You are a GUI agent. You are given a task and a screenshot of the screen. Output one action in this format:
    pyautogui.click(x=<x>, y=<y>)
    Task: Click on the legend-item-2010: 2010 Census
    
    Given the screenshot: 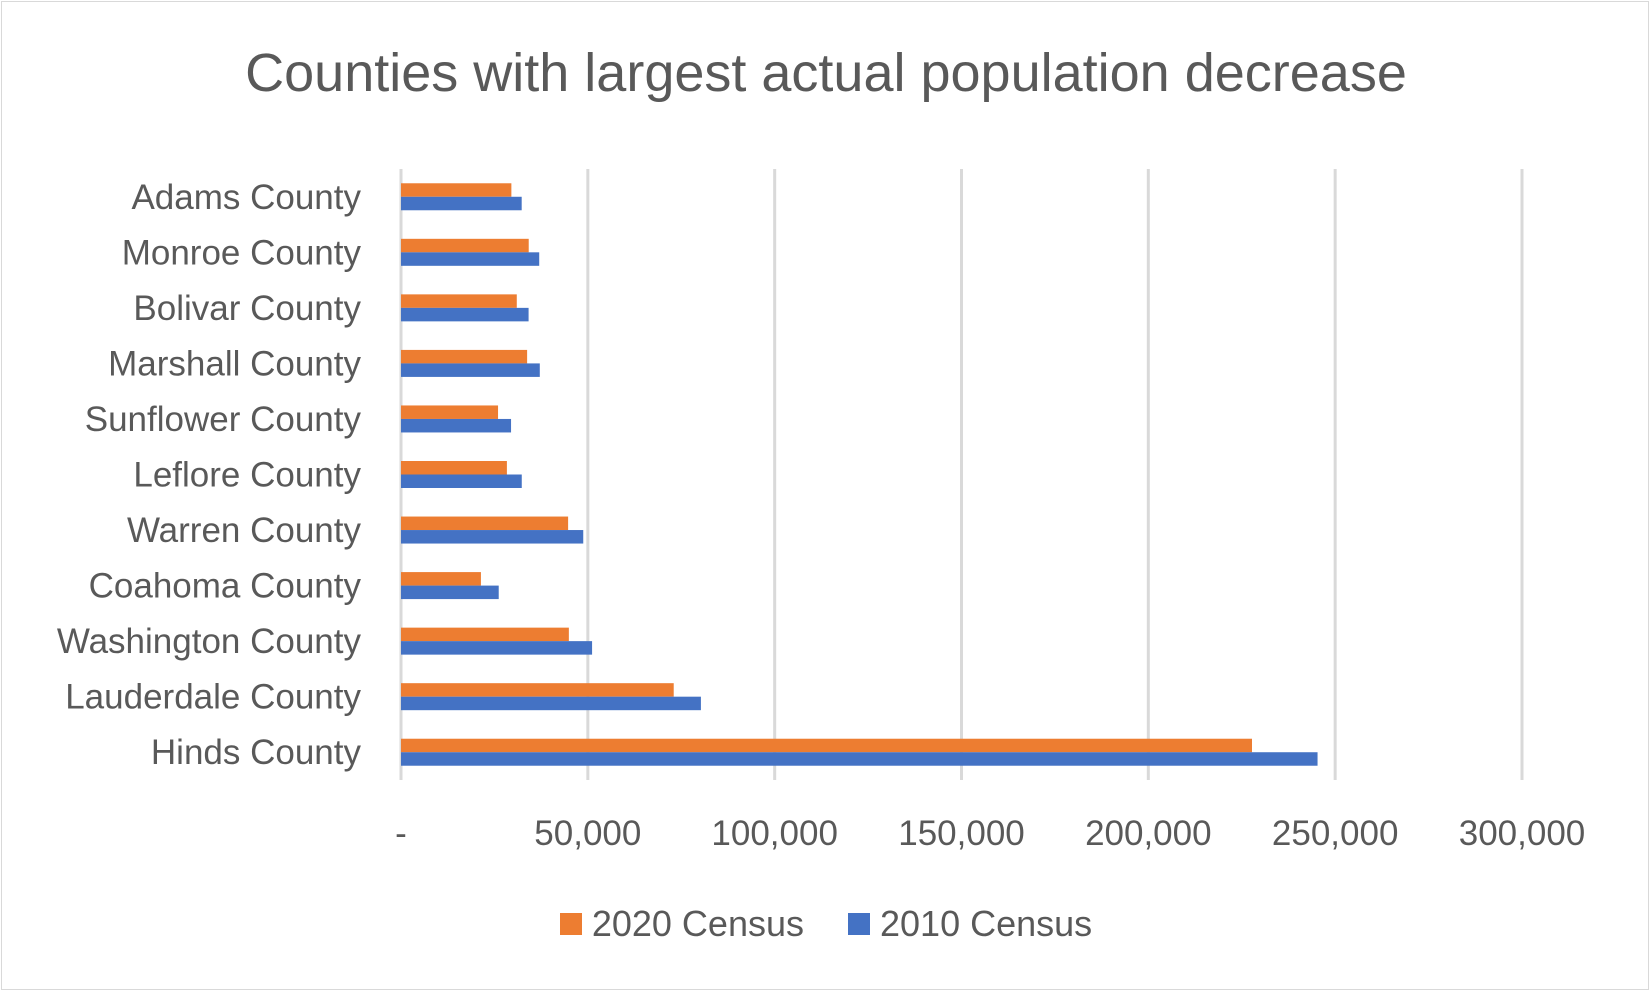 What is the action you would take?
    pyautogui.click(x=970, y=924)
    